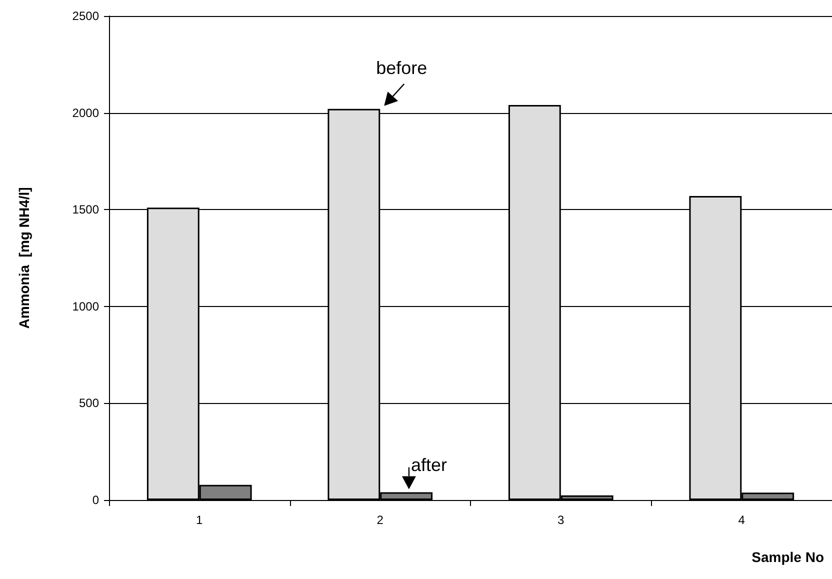  What do you see at coordinates (788, 557) in the screenshot?
I see `x-axis-title: Sample No` at bounding box center [788, 557].